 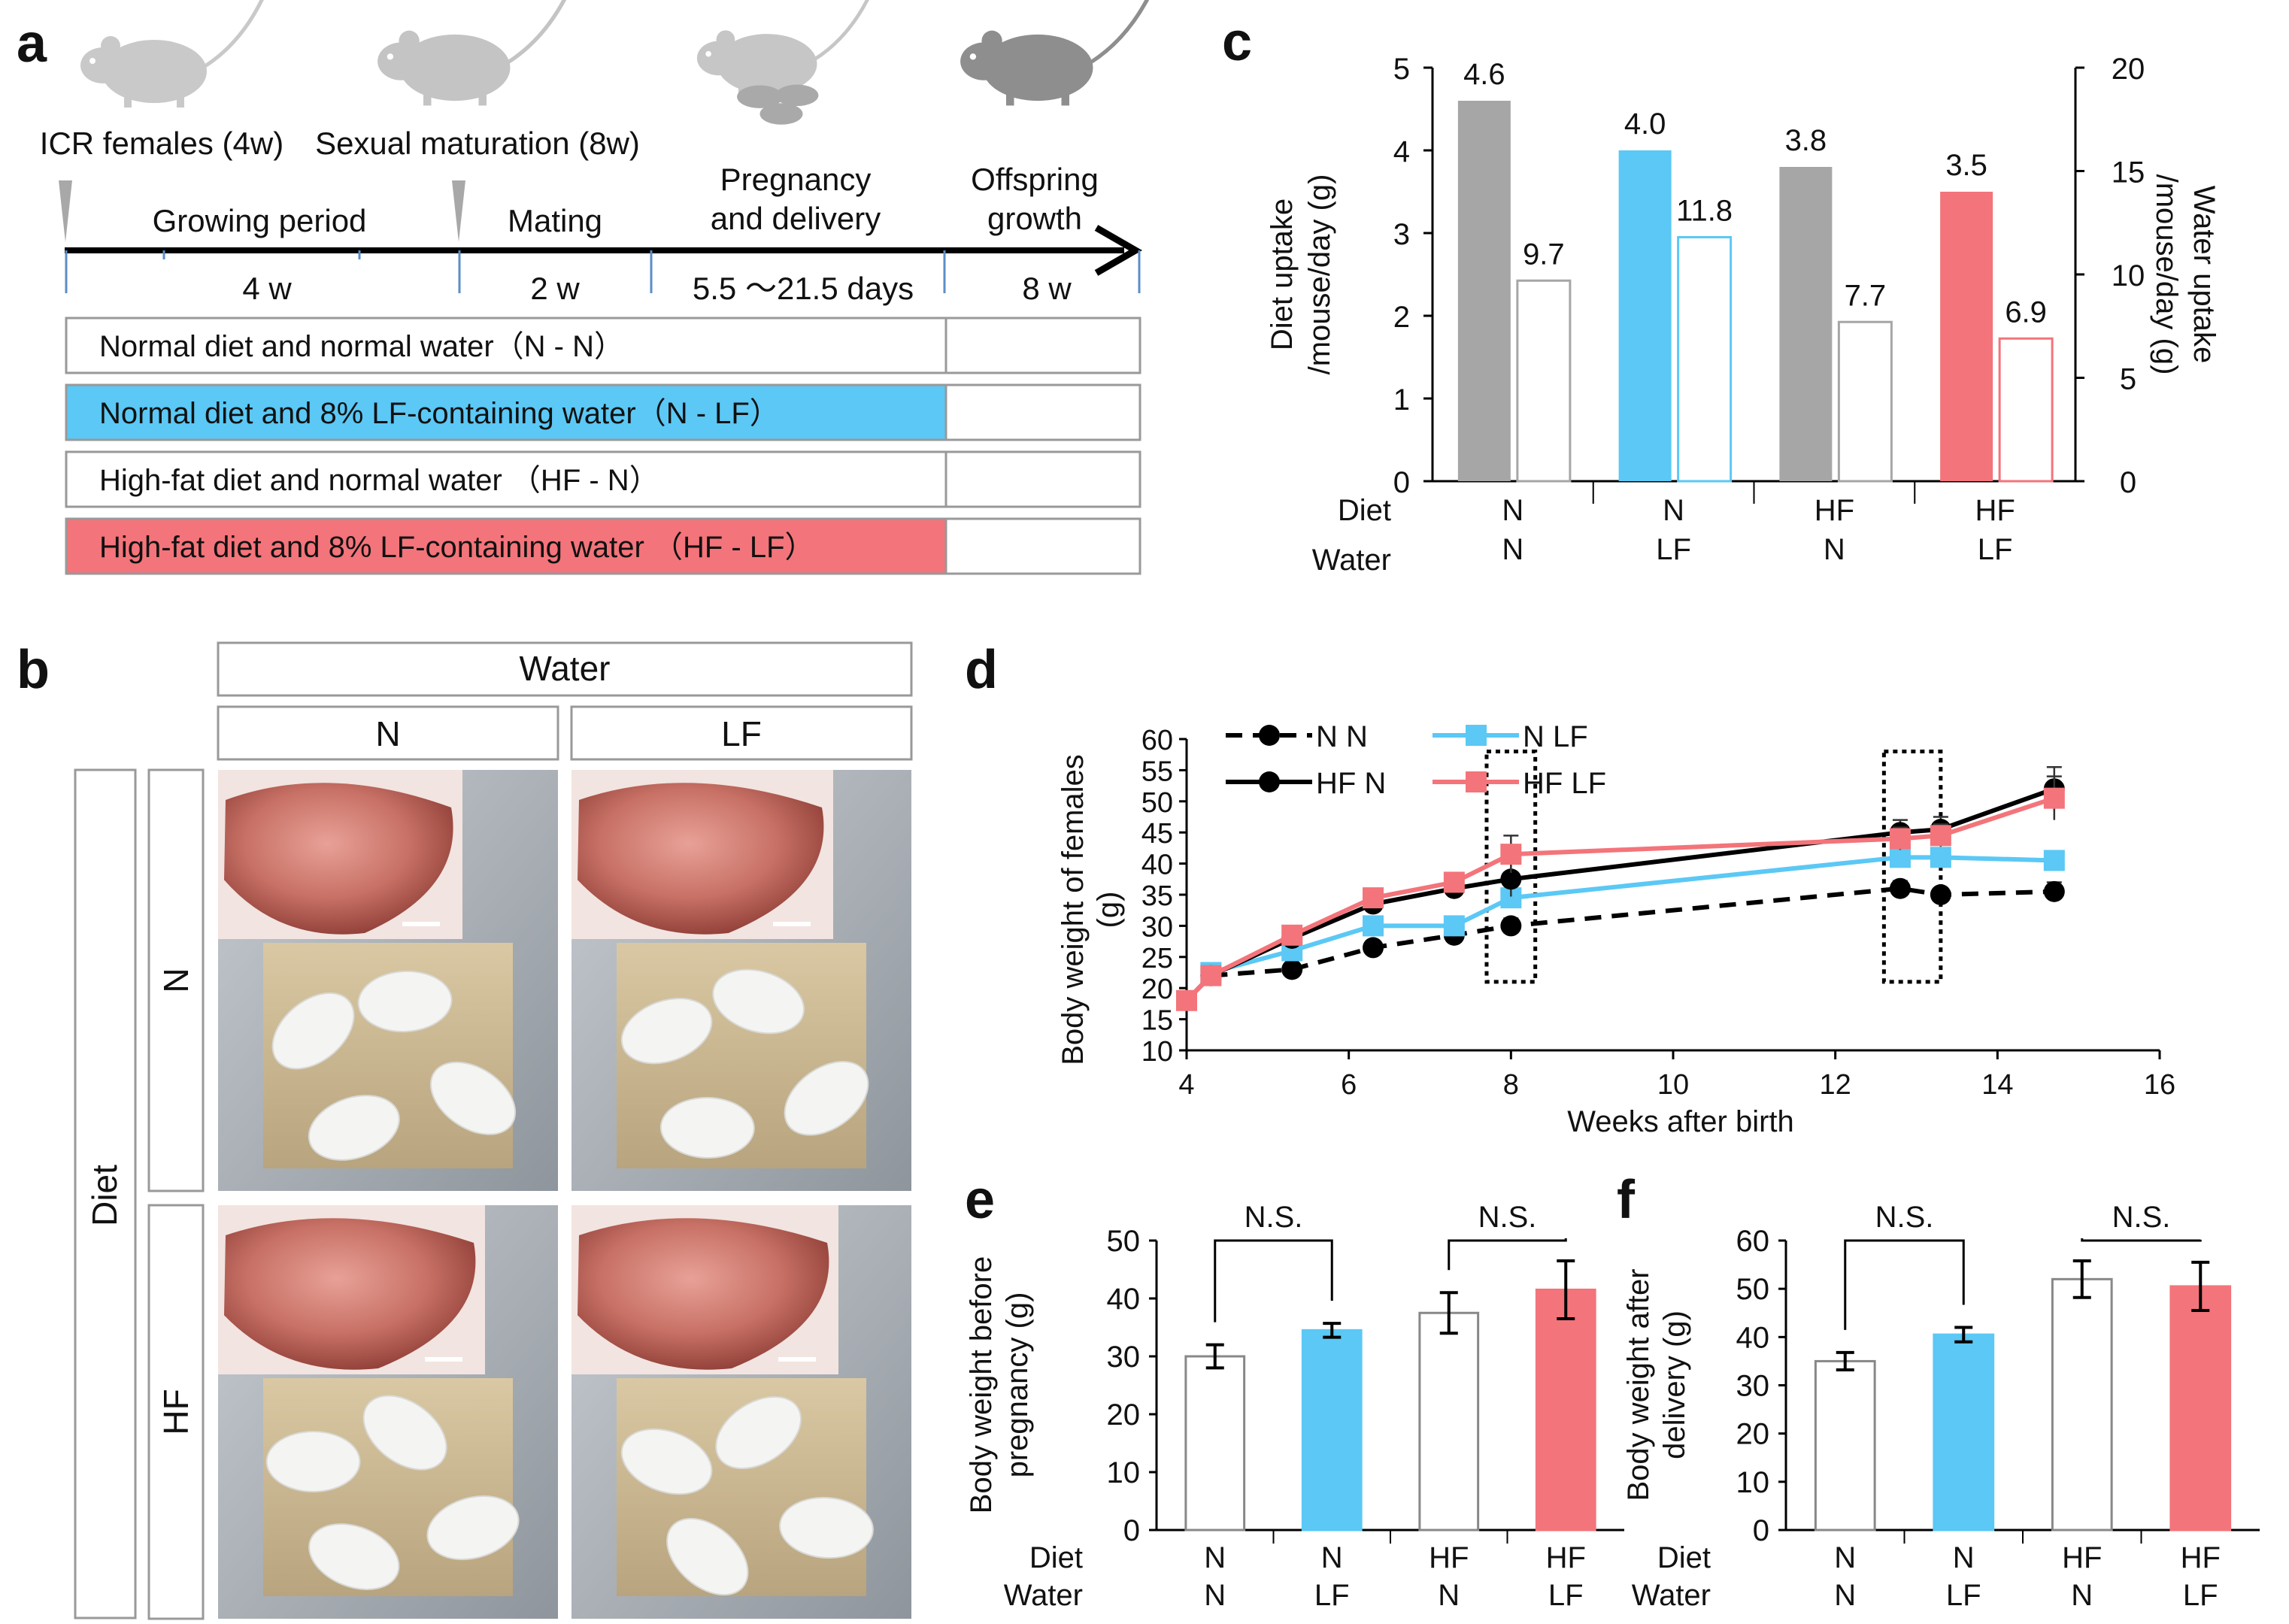 I want to click on y-axis-title-right-line-2: /mouse/day (g), so click(x=2166, y=274).